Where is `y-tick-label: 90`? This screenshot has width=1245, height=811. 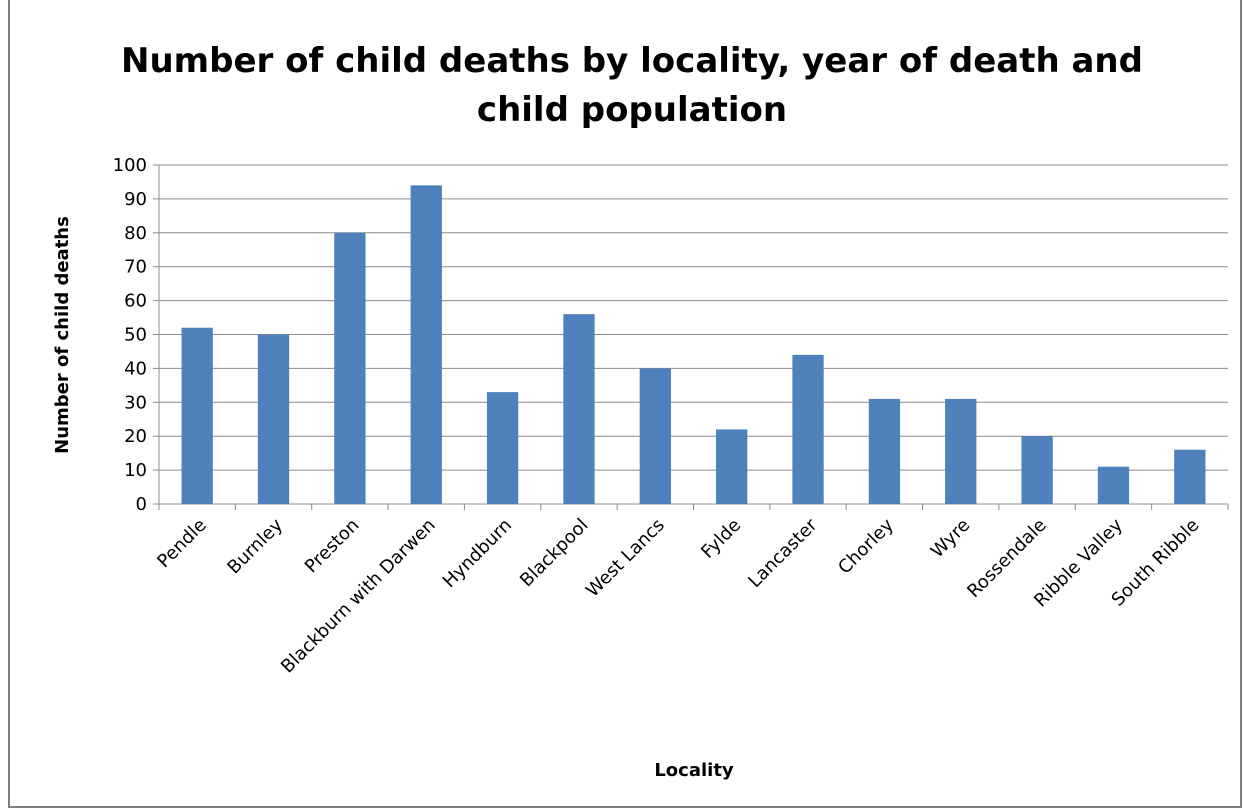
y-tick-label: 90 is located at coordinates (135, 199).